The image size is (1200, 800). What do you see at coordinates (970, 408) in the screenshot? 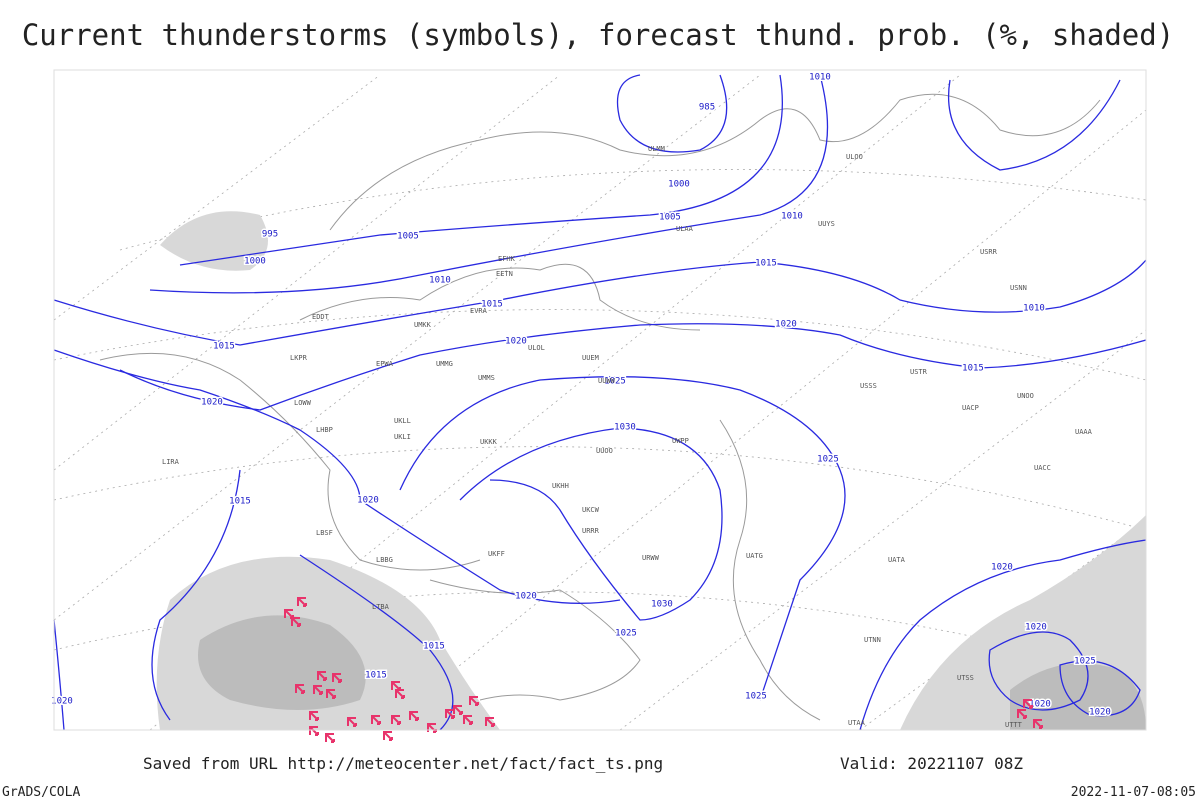
I see `station-label: UACP` at bounding box center [970, 408].